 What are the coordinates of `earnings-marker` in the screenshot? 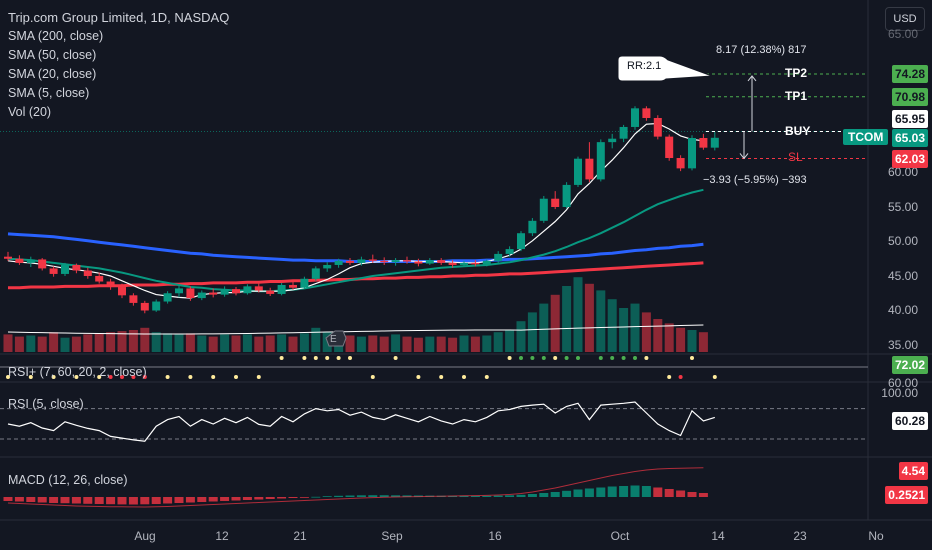 It's located at (336, 338).